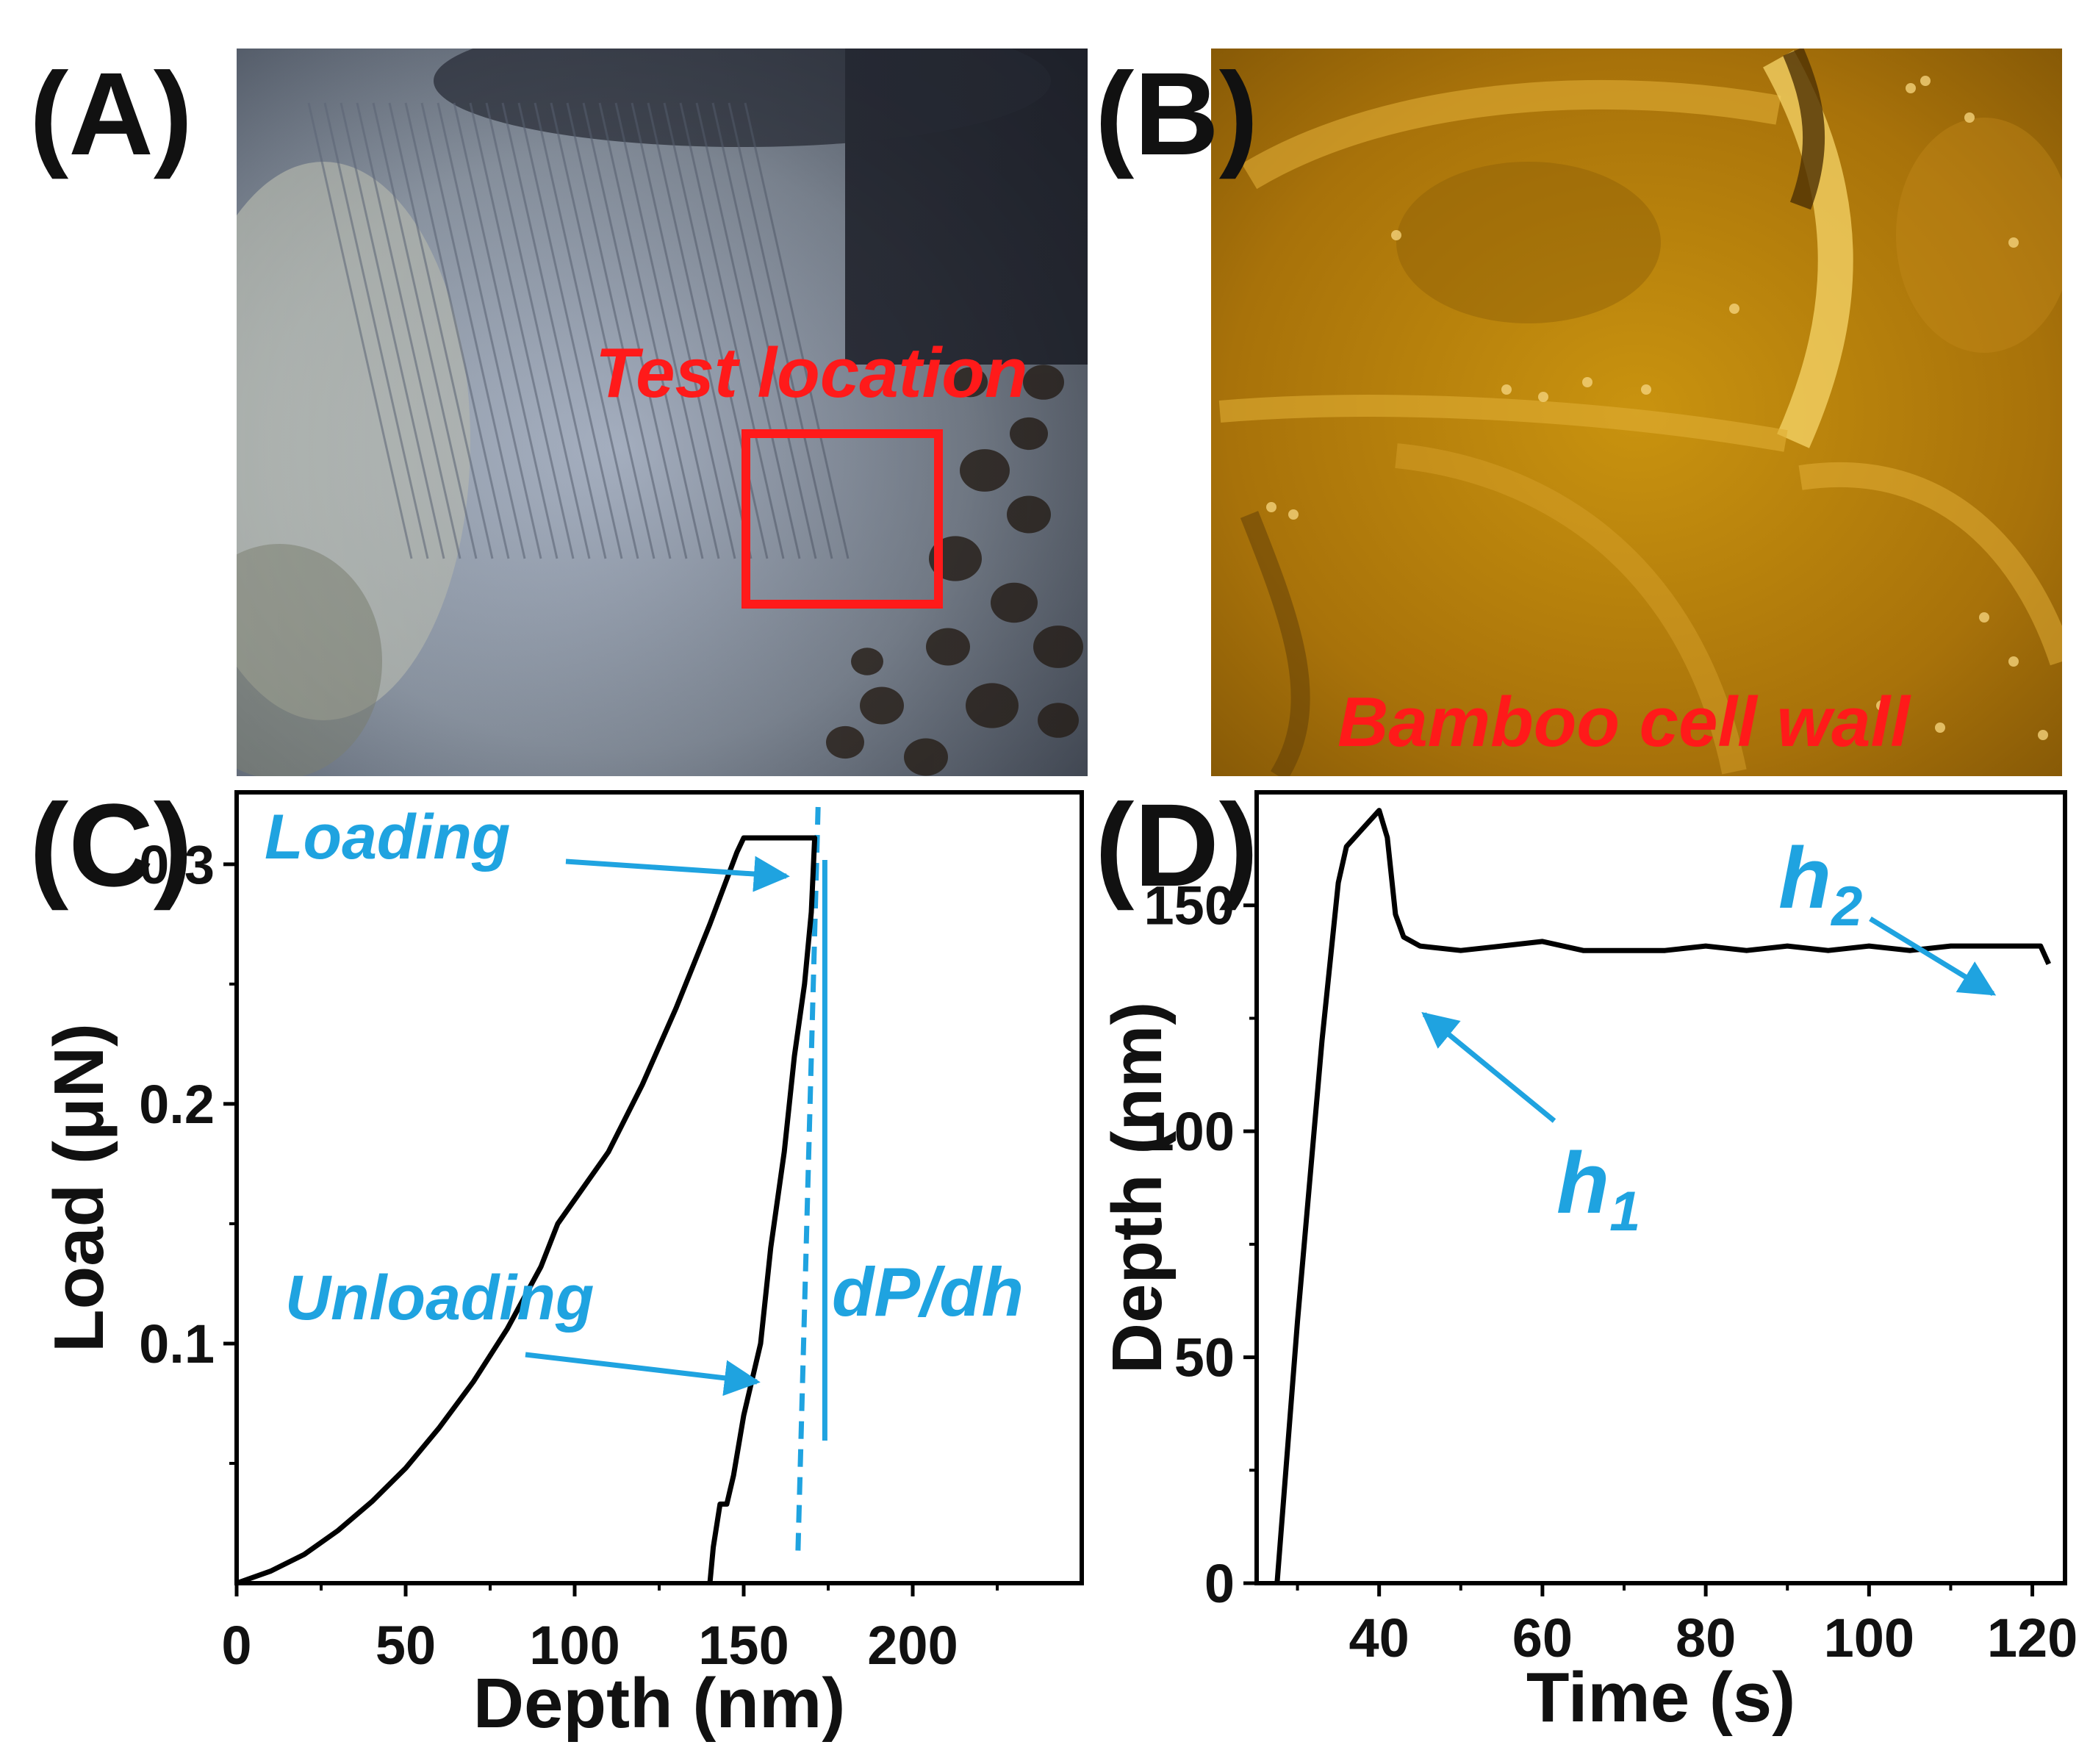  Describe the element at coordinates (1598, 1189) in the screenshot. I see `h1-label: h1` at that location.